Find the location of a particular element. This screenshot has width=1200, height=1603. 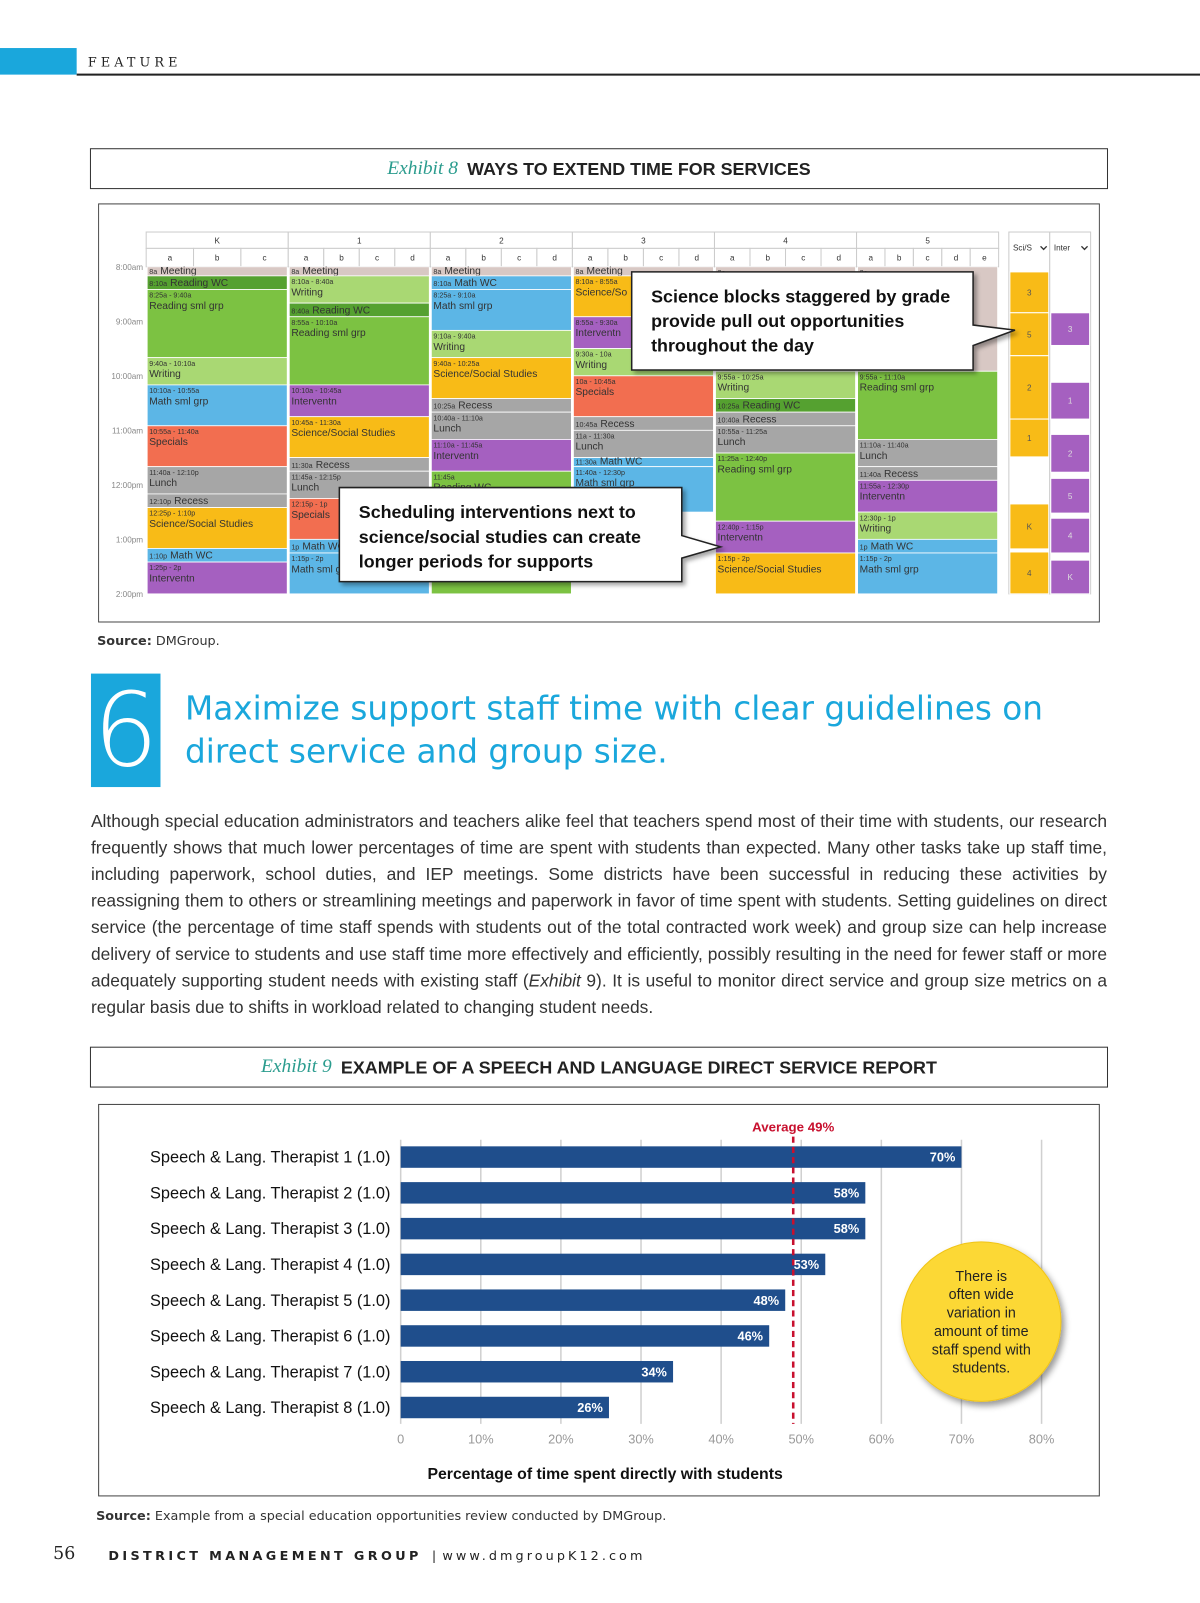

block-time: 8:40a is located at coordinates (300, 311).